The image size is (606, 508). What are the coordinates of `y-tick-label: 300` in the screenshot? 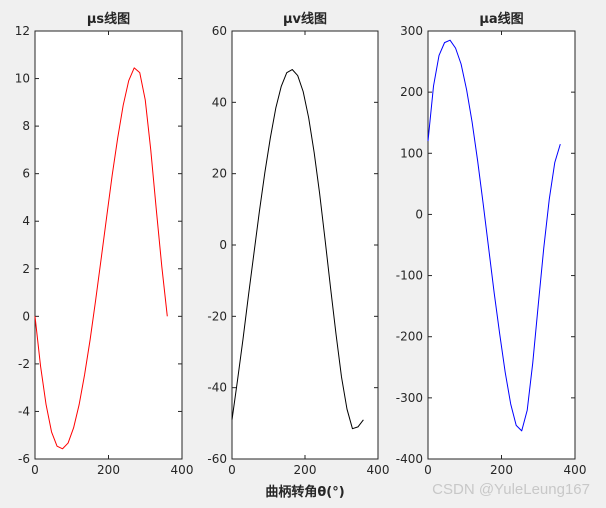 It's located at (411, 31).